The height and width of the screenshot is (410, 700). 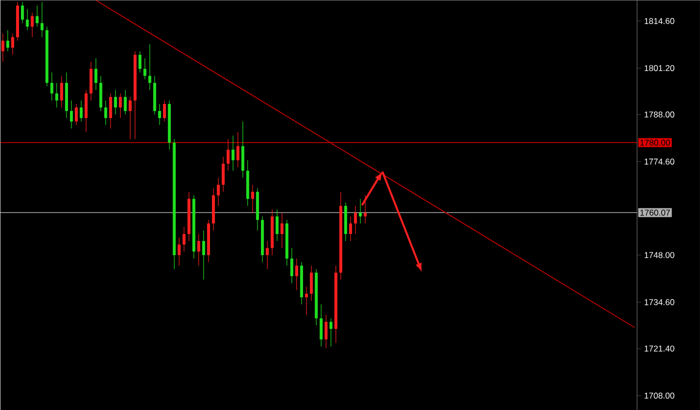 I want to click on y-tick-label: 1708.00, so click(x=659, y=395).